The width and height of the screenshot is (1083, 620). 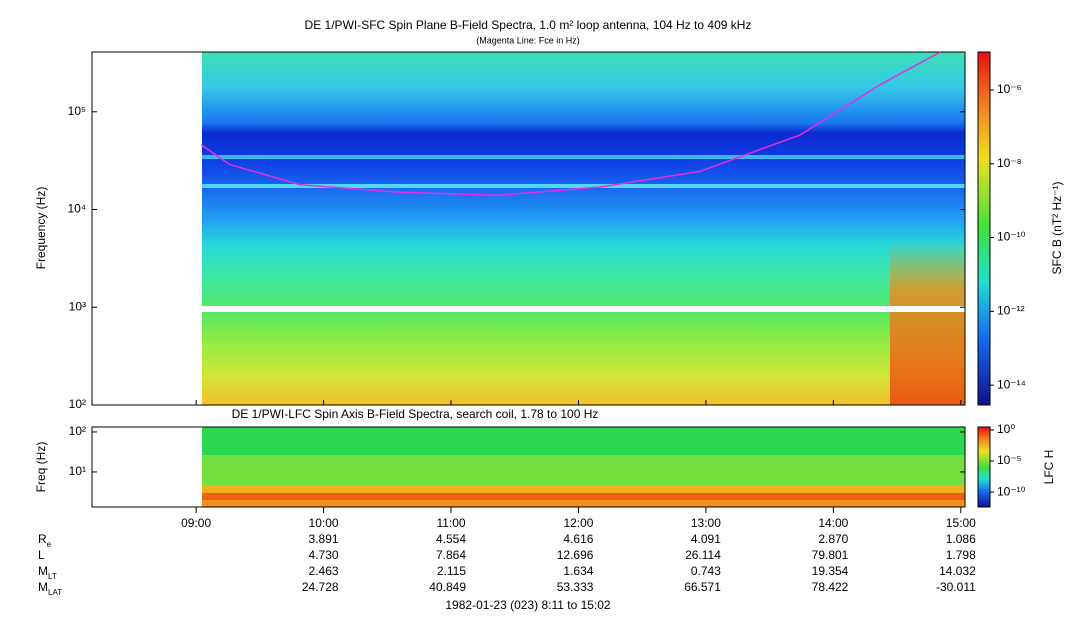 I want to click on row-label-sub: e, so click(x=49, y=544).